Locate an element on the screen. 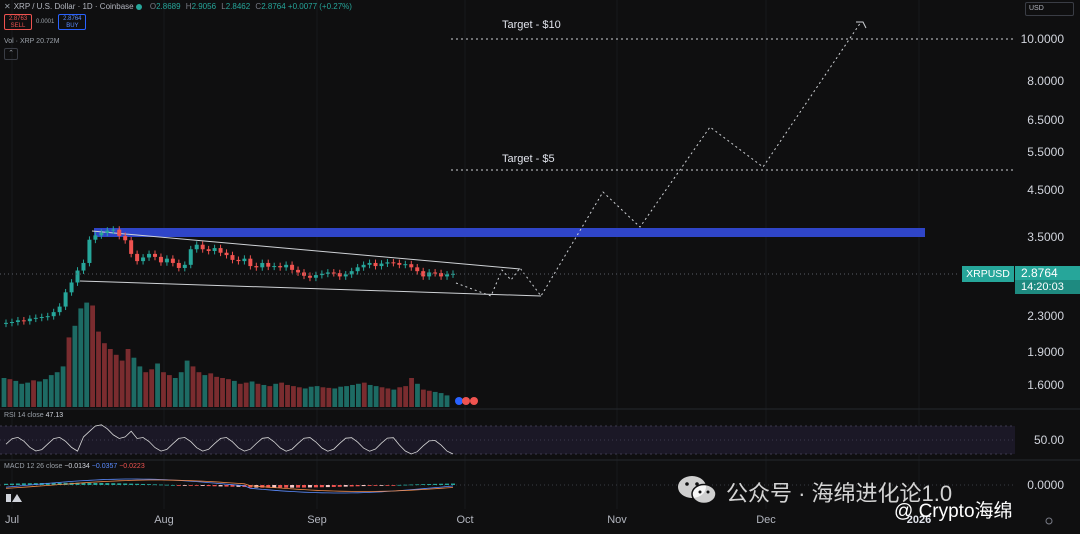 The width and height of the screenshot is (1080, 534). trade-buttons: 2.8763 SELL 0.0001 2.8764 BUY is located at coordinates (45, 22).